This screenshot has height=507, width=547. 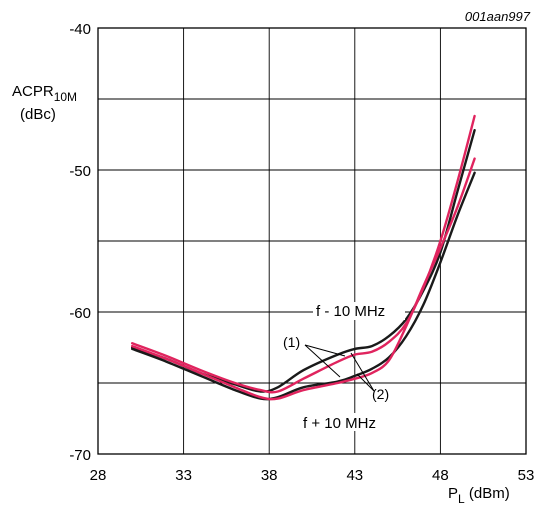 What do you see at coordinates (183, 475) in the screenshot?
I see `x-tick-label: 33` at bounding box center [183, 475].